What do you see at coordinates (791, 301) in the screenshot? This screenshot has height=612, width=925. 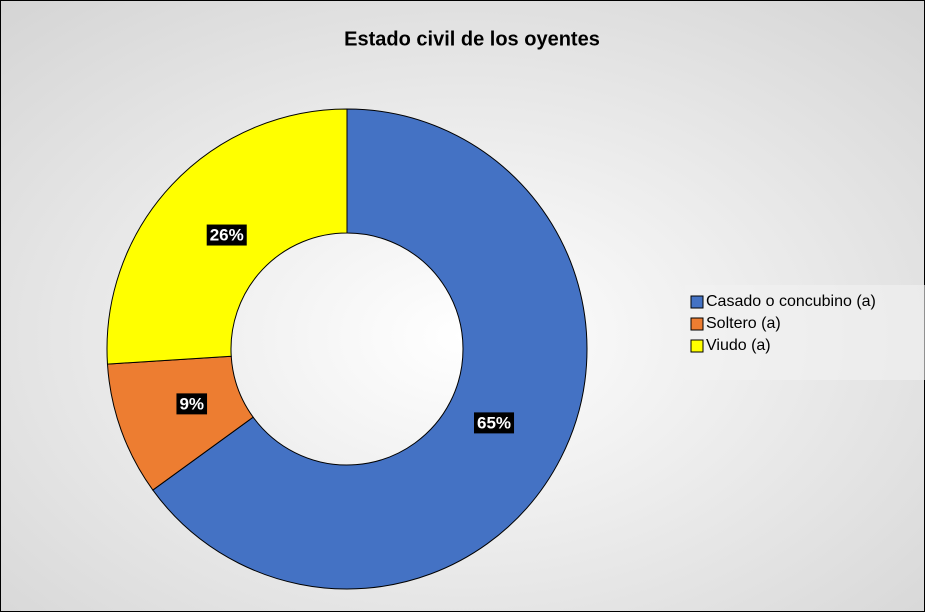 I see `legend-label: Casado o concubino (a)` at bounding box center [791, 301].